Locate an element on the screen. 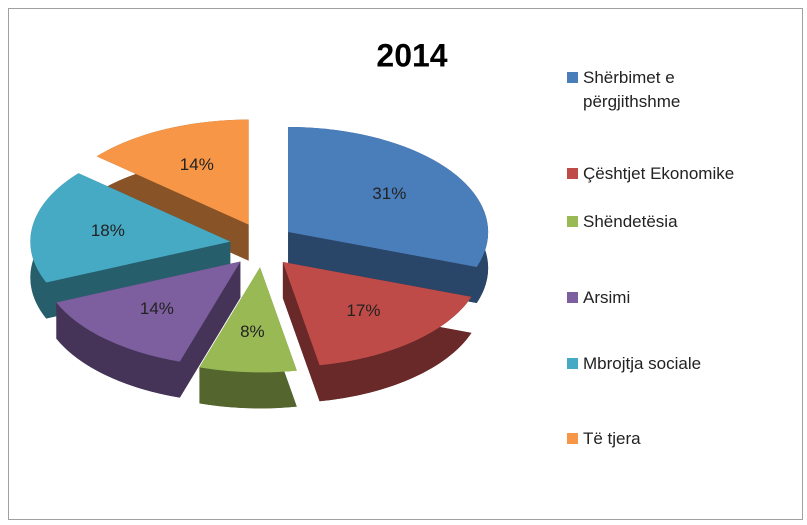 Image resolution: width=807 pixels, height=525 pixels. legend-item: Çështjet Ekonomike is located at coordinates (650, 174).